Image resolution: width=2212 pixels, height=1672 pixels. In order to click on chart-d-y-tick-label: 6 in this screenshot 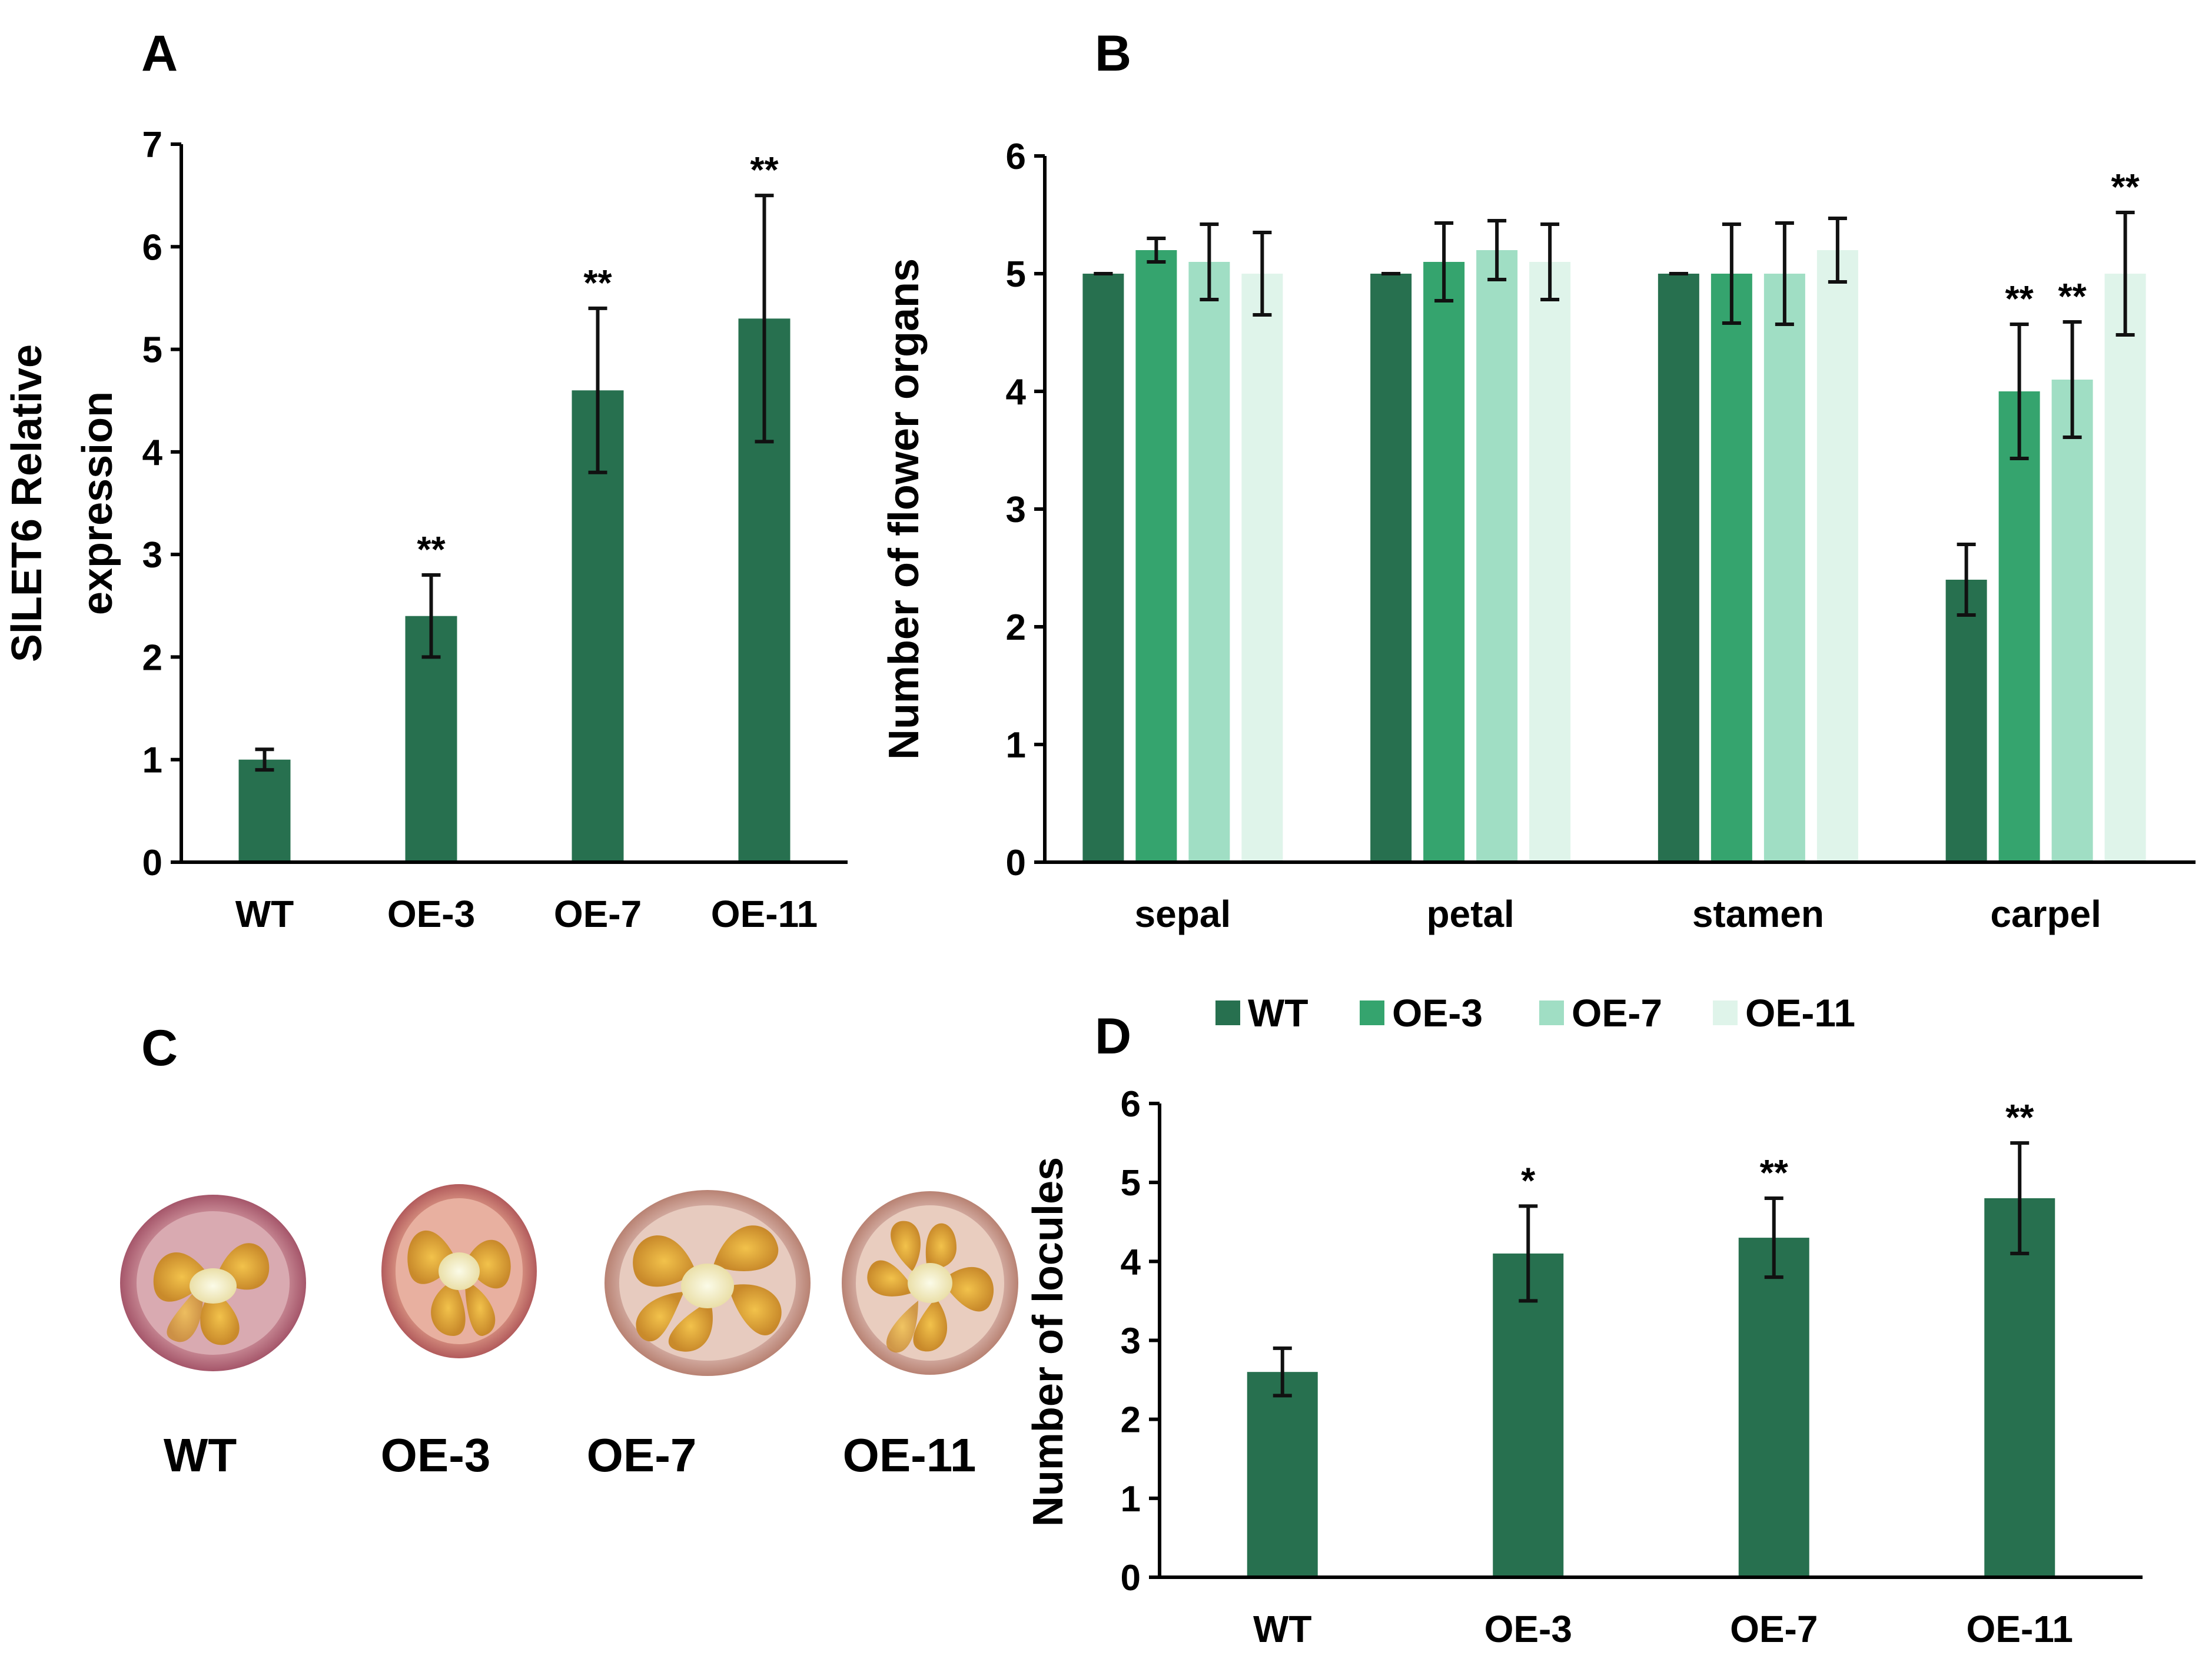, I will do `click(1131, 1104)`.